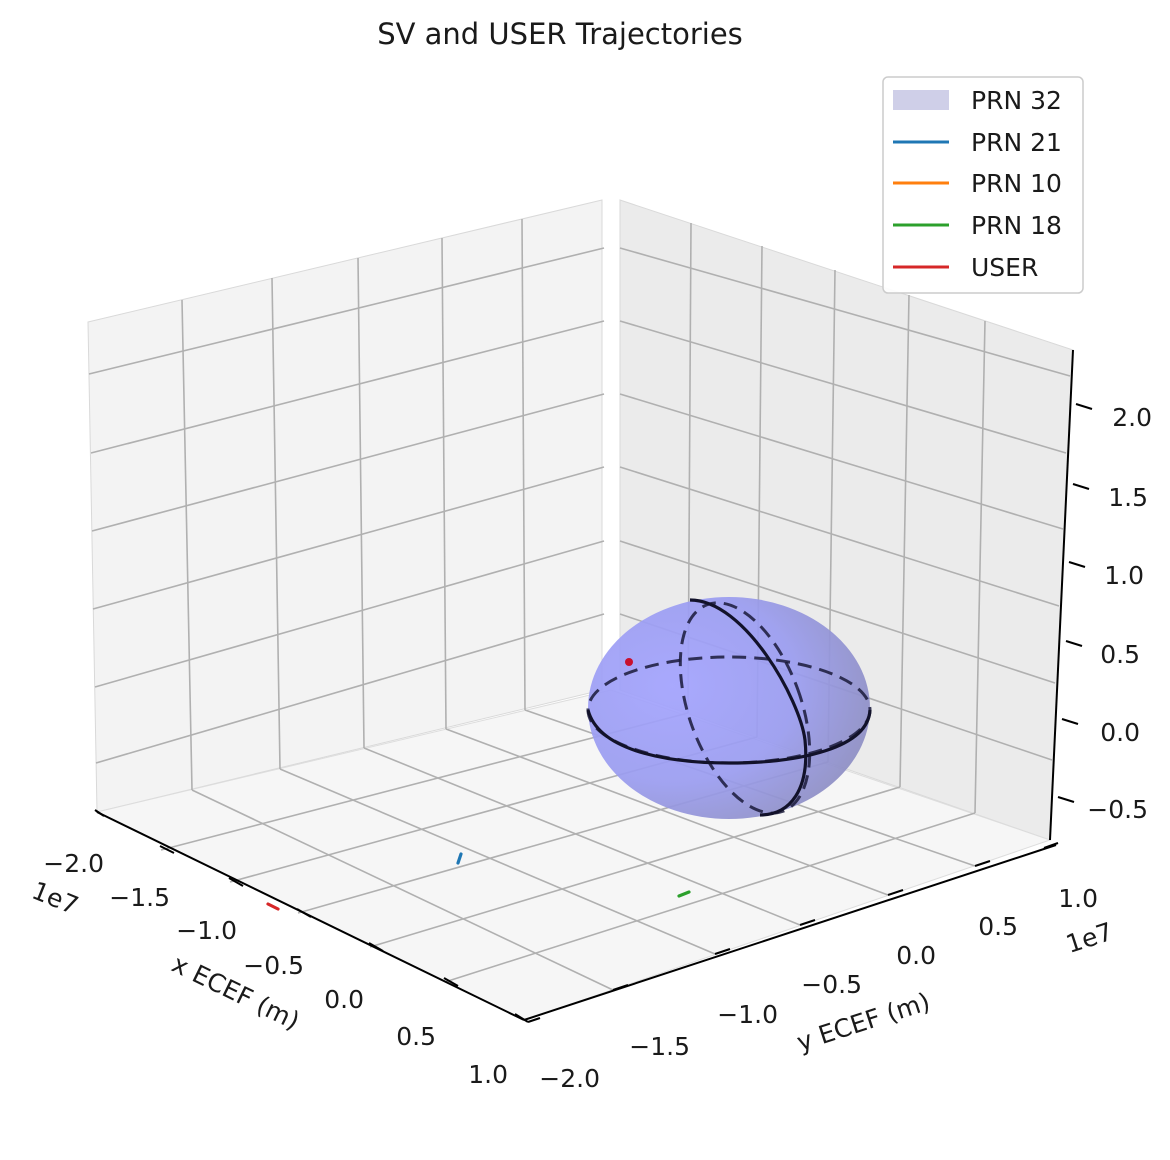 The width and height of the screenshot is (1170, 1160). What do you see at coordinates (206, 930) in the screenshot?
I see `x-tick-label: −1.0` at bounding box center [206, 930].